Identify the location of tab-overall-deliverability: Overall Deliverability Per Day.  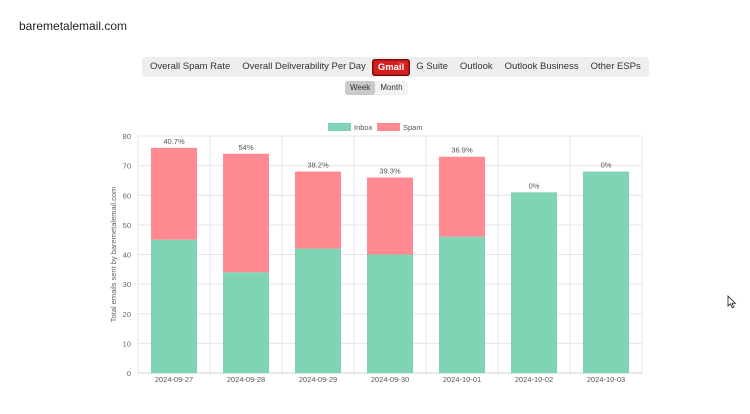
(304, 66).